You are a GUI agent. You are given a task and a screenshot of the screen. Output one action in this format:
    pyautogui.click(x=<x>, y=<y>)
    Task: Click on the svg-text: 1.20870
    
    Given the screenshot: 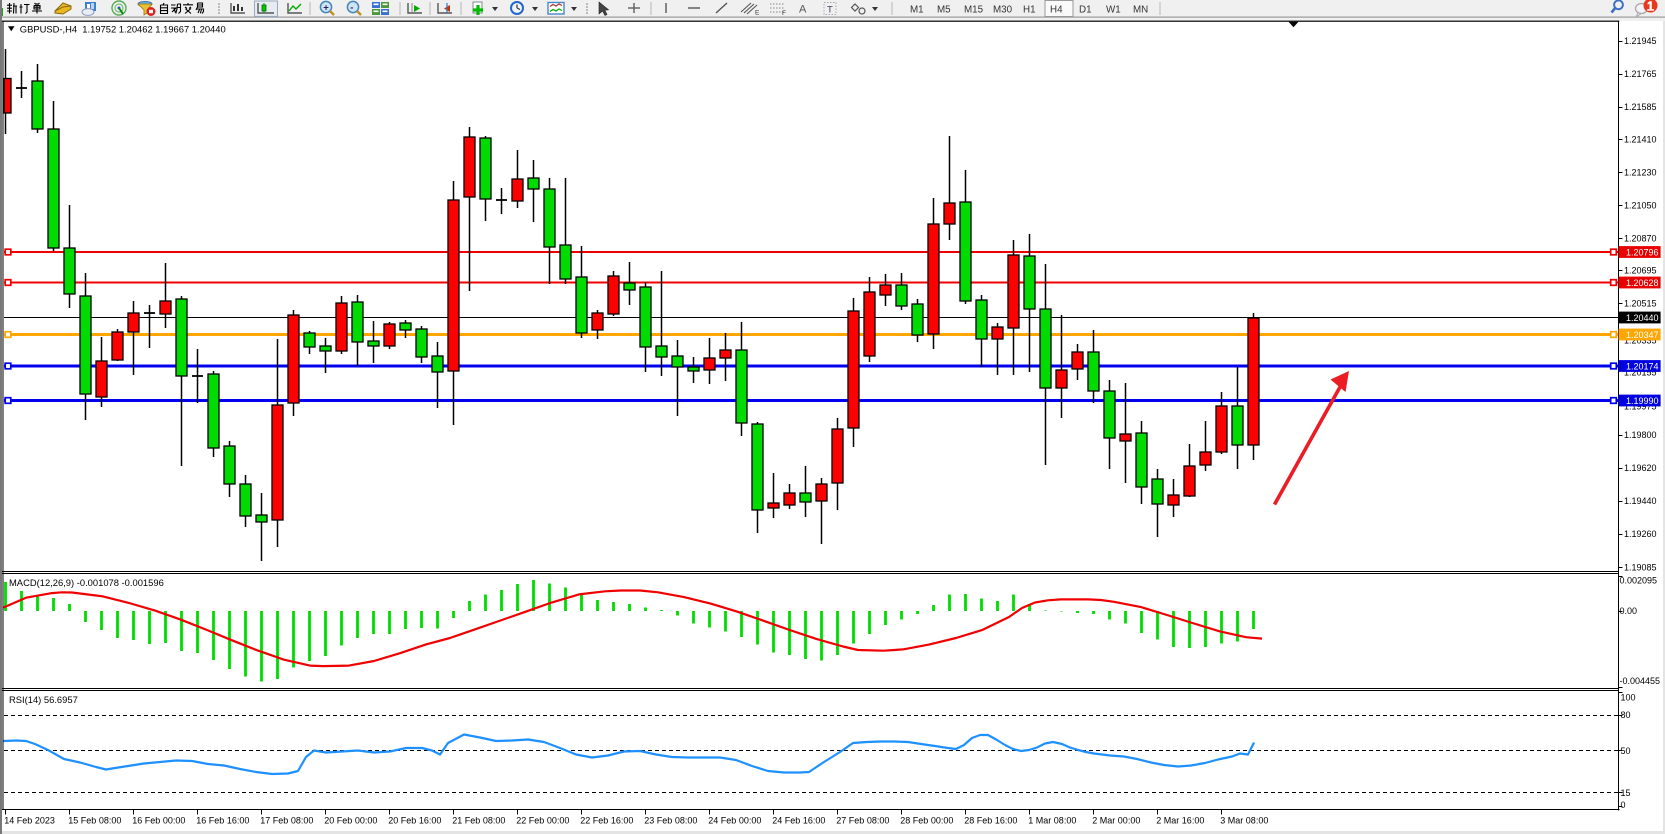 What is the action you would take?
    pyautogui.click(x=1640, y=239)
    